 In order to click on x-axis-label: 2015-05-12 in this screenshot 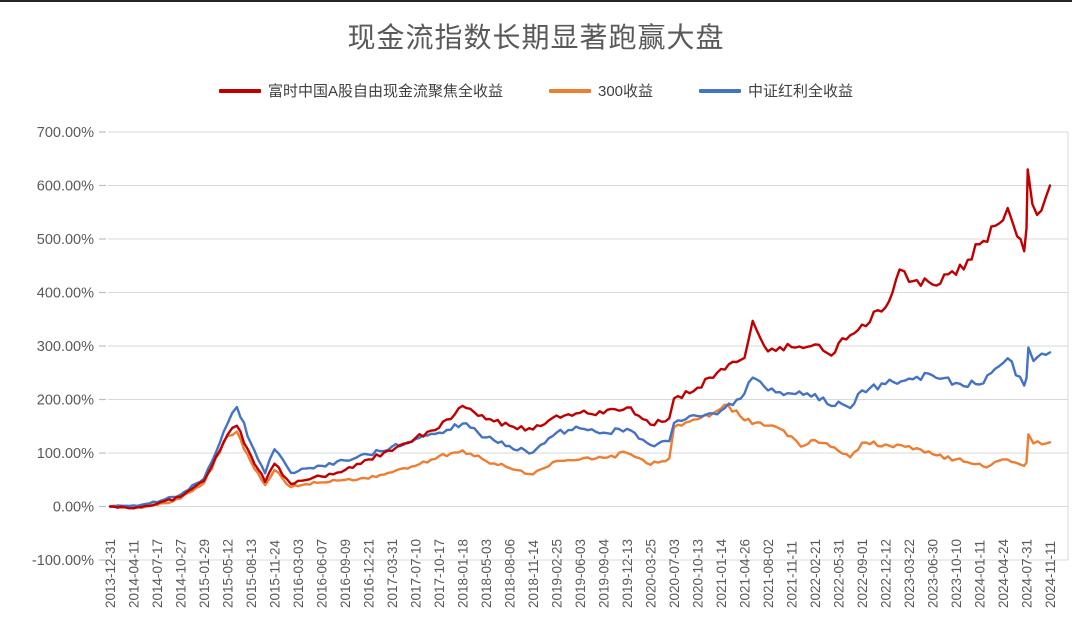, I will do `click(228, 573)`.